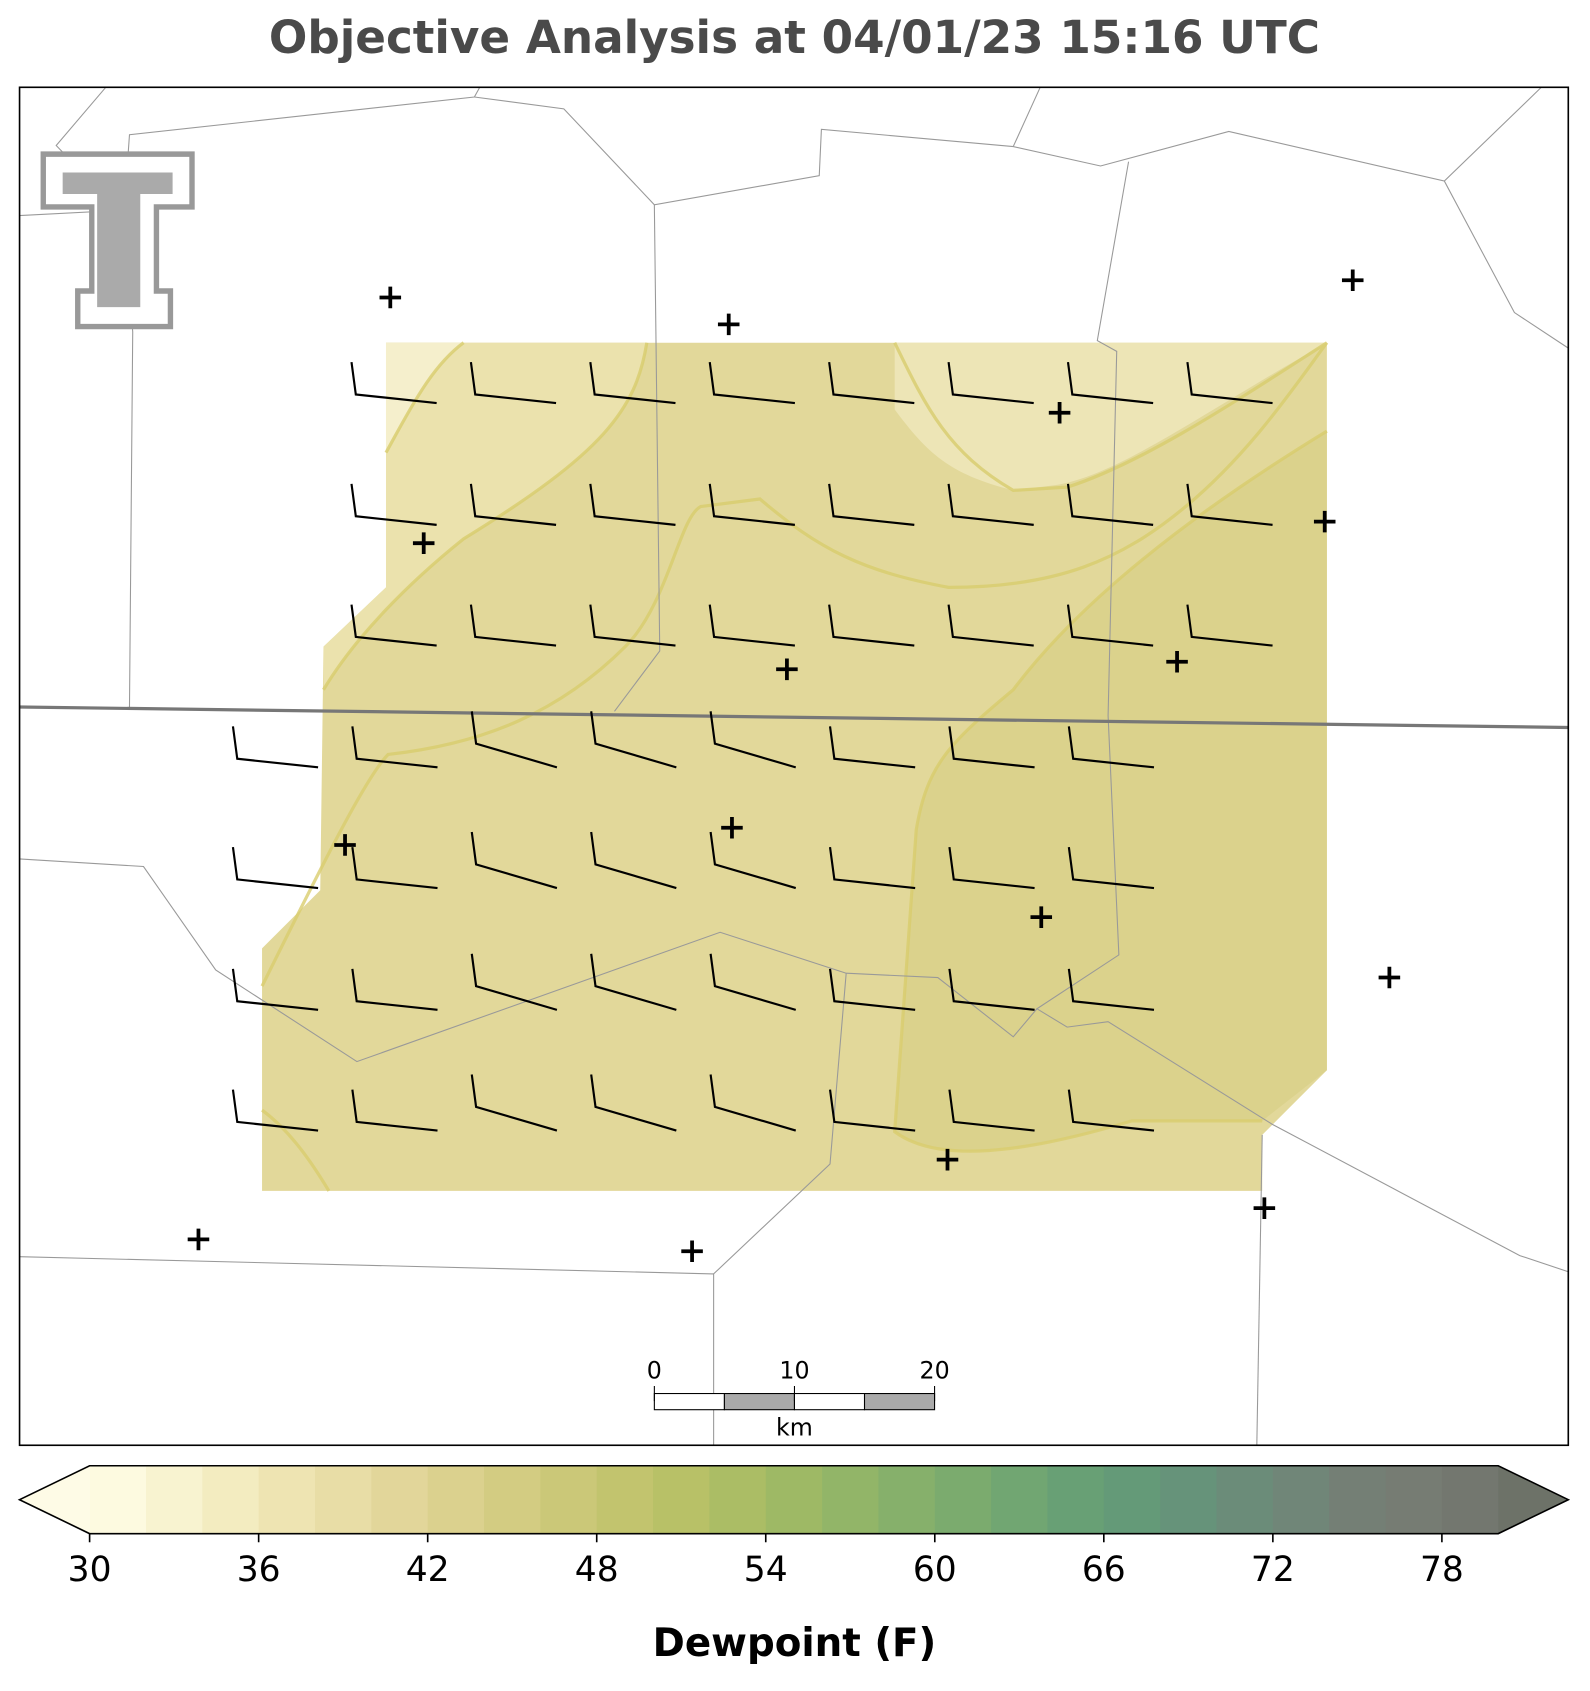 Image resolution: width=1590 pixels, height=1691 pixels. Describe the element at coordinates (117, 240) in the screenshot. I see `logo` at that location.